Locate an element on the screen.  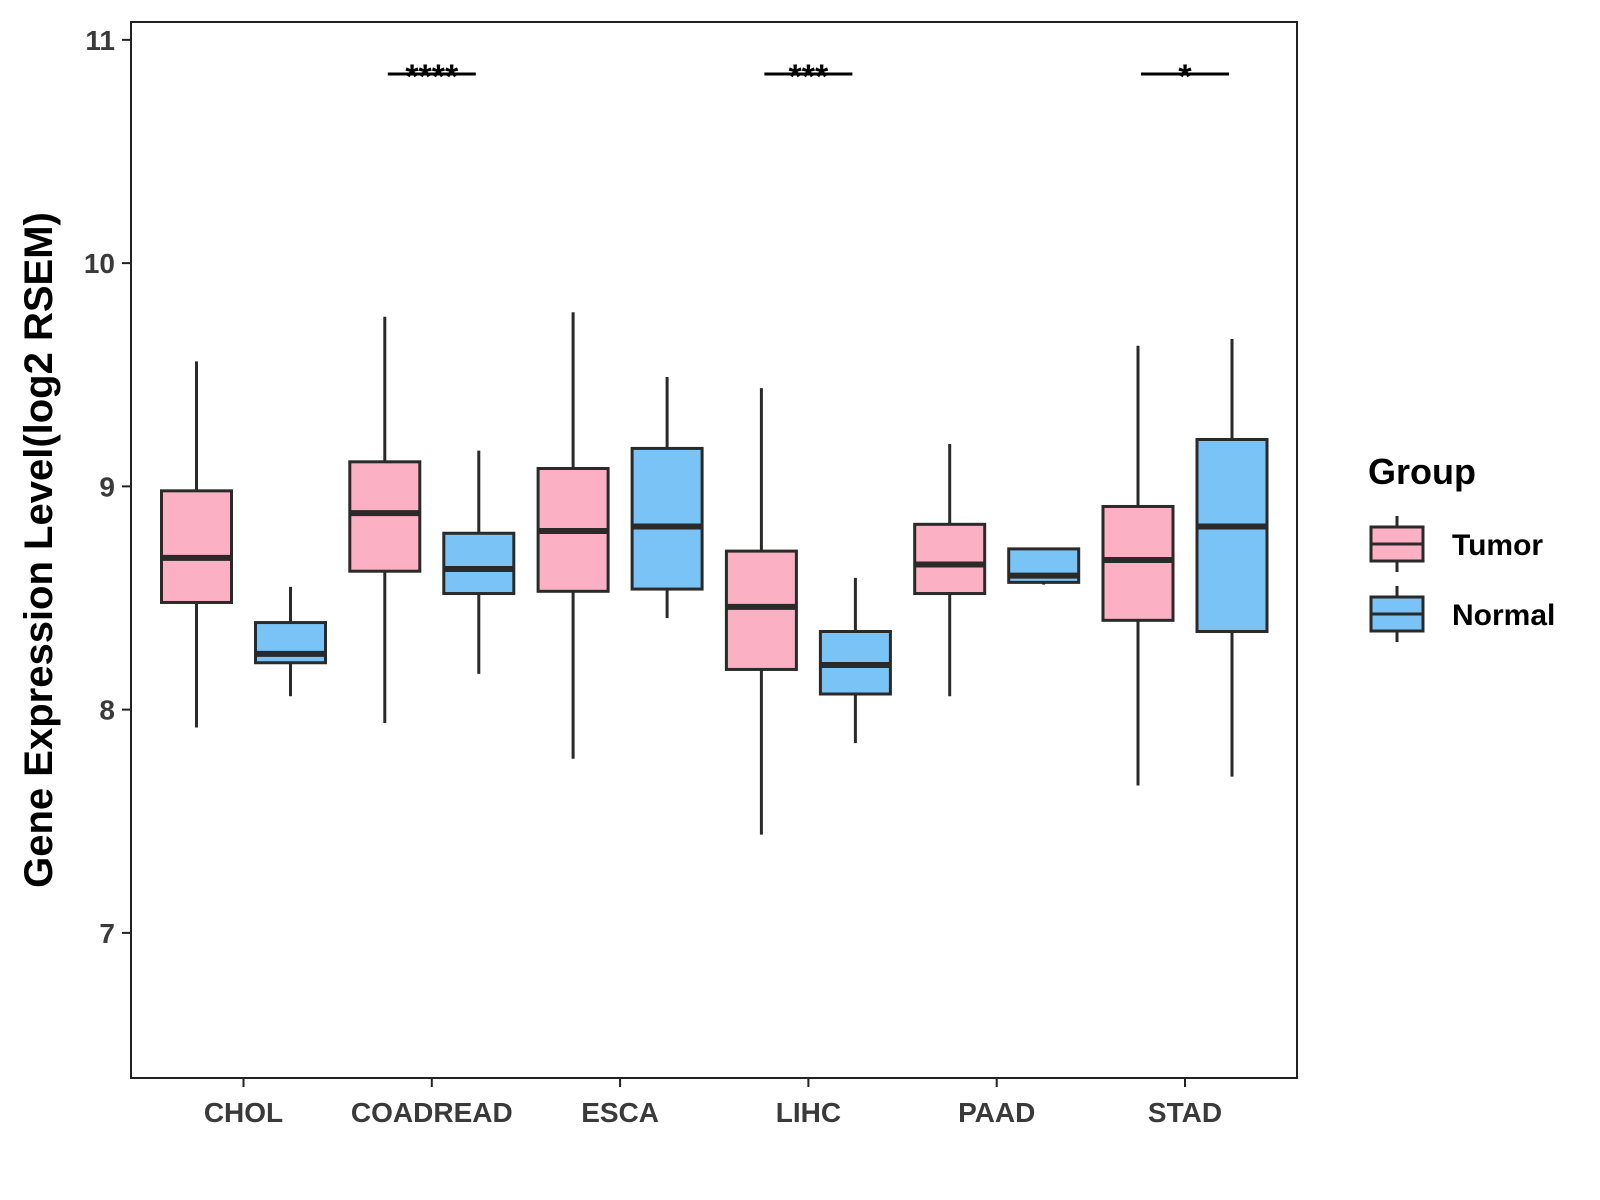
x-axis: CHOL COADREAD ESCA LIHC PAAD STAD is located at coordinates (713, 1103).